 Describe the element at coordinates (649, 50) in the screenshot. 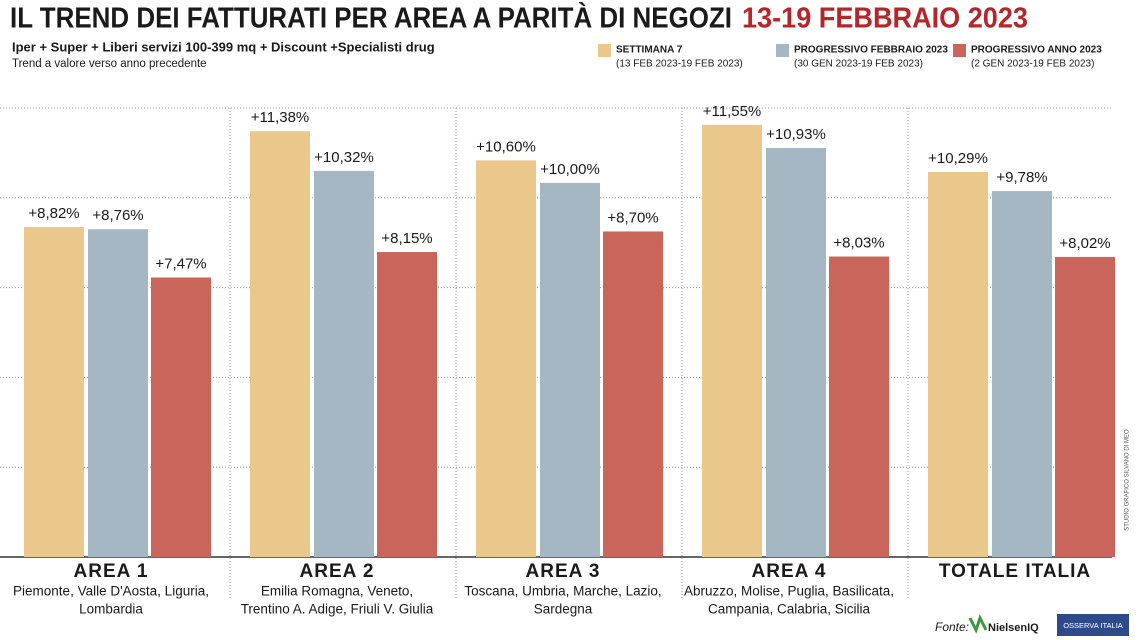

I see `legend-label: SETTIMANA 7` at that location.